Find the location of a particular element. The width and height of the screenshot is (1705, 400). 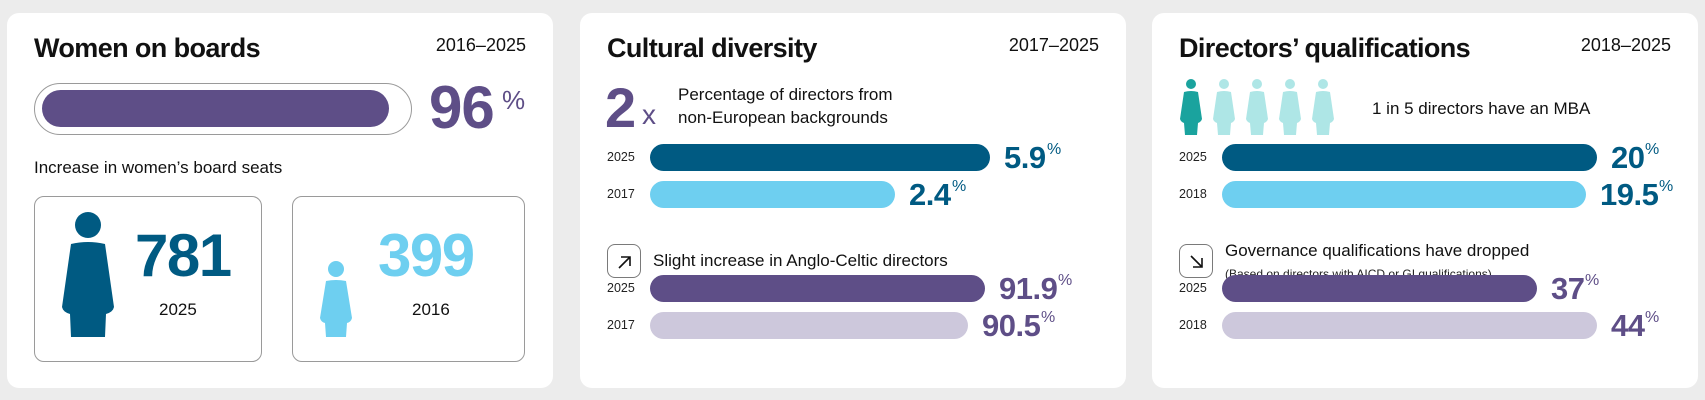

person-icon is located at coordinates (1273, 107).